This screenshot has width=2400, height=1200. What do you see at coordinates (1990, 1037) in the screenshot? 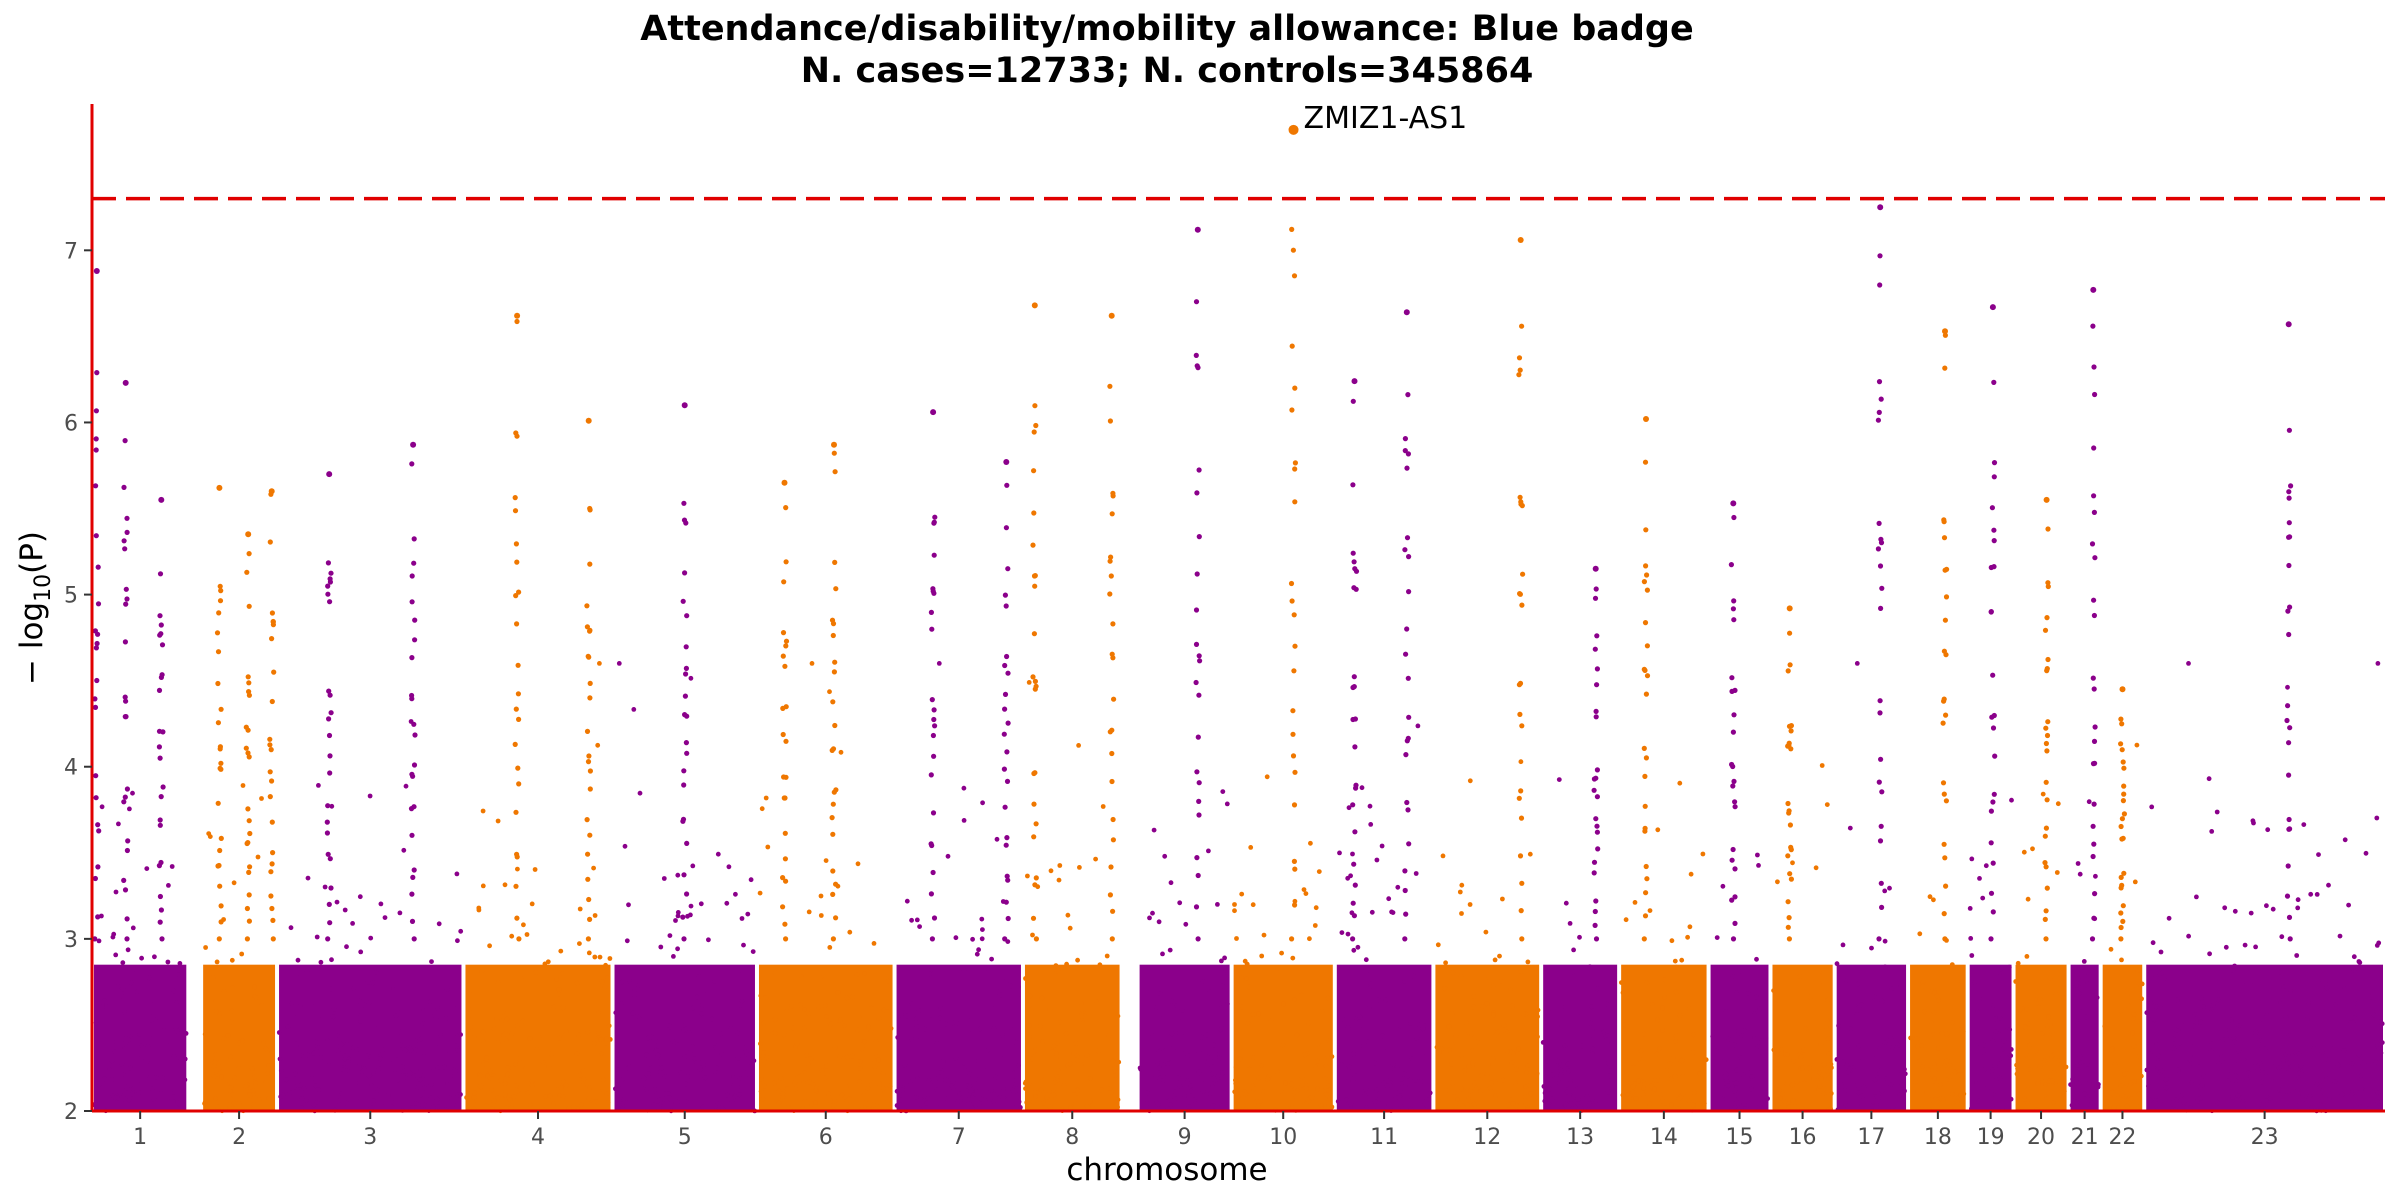
I see `snp-dense-band` at bounding box center [1990, 1037].